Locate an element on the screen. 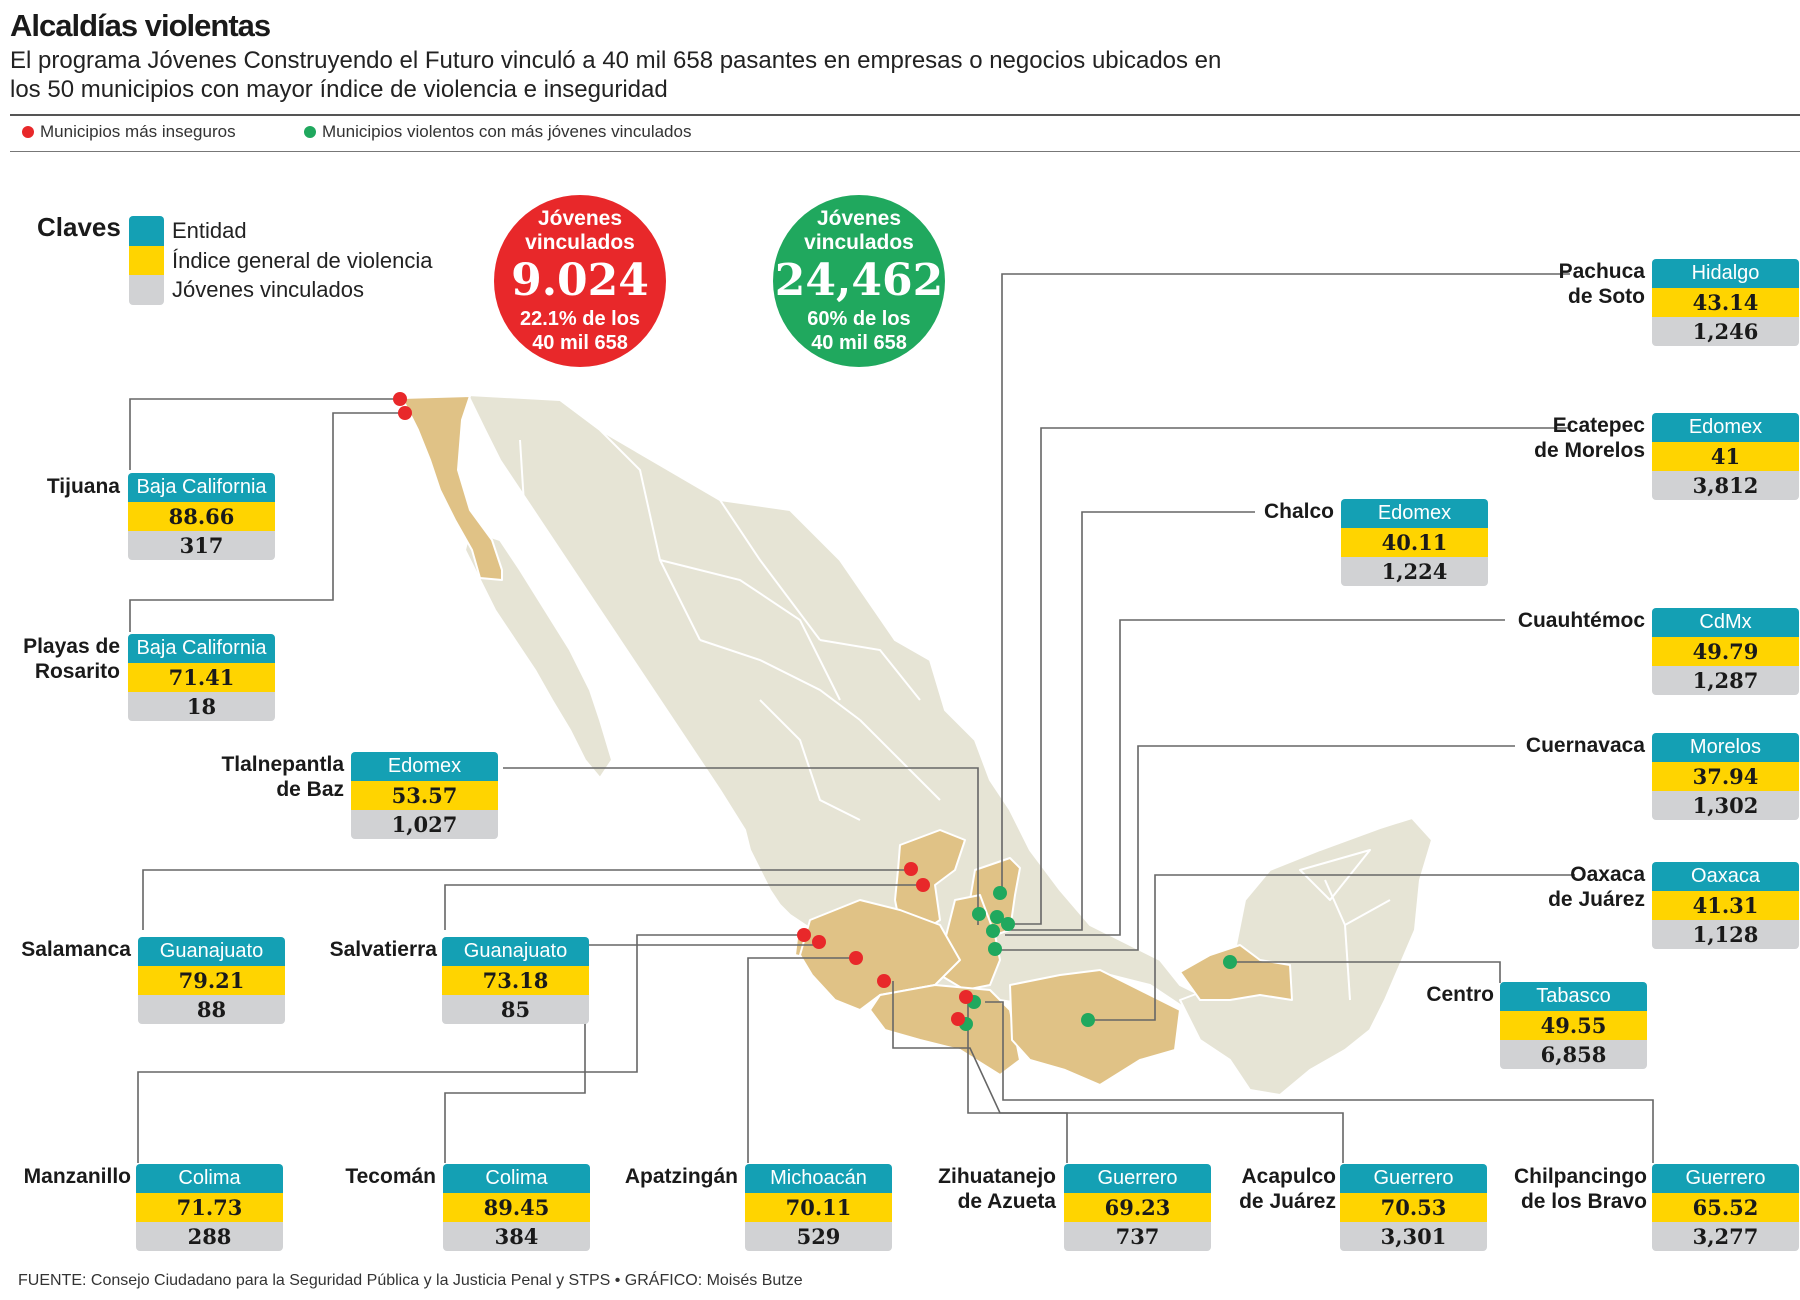  violence-index-cell: 70.11 is located at coordinates (818, 1207).